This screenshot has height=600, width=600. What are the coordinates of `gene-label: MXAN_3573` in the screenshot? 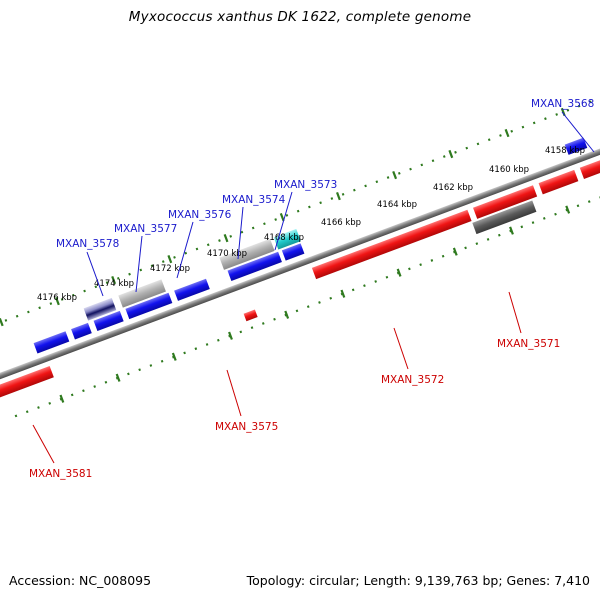 It's located at (305, 185).